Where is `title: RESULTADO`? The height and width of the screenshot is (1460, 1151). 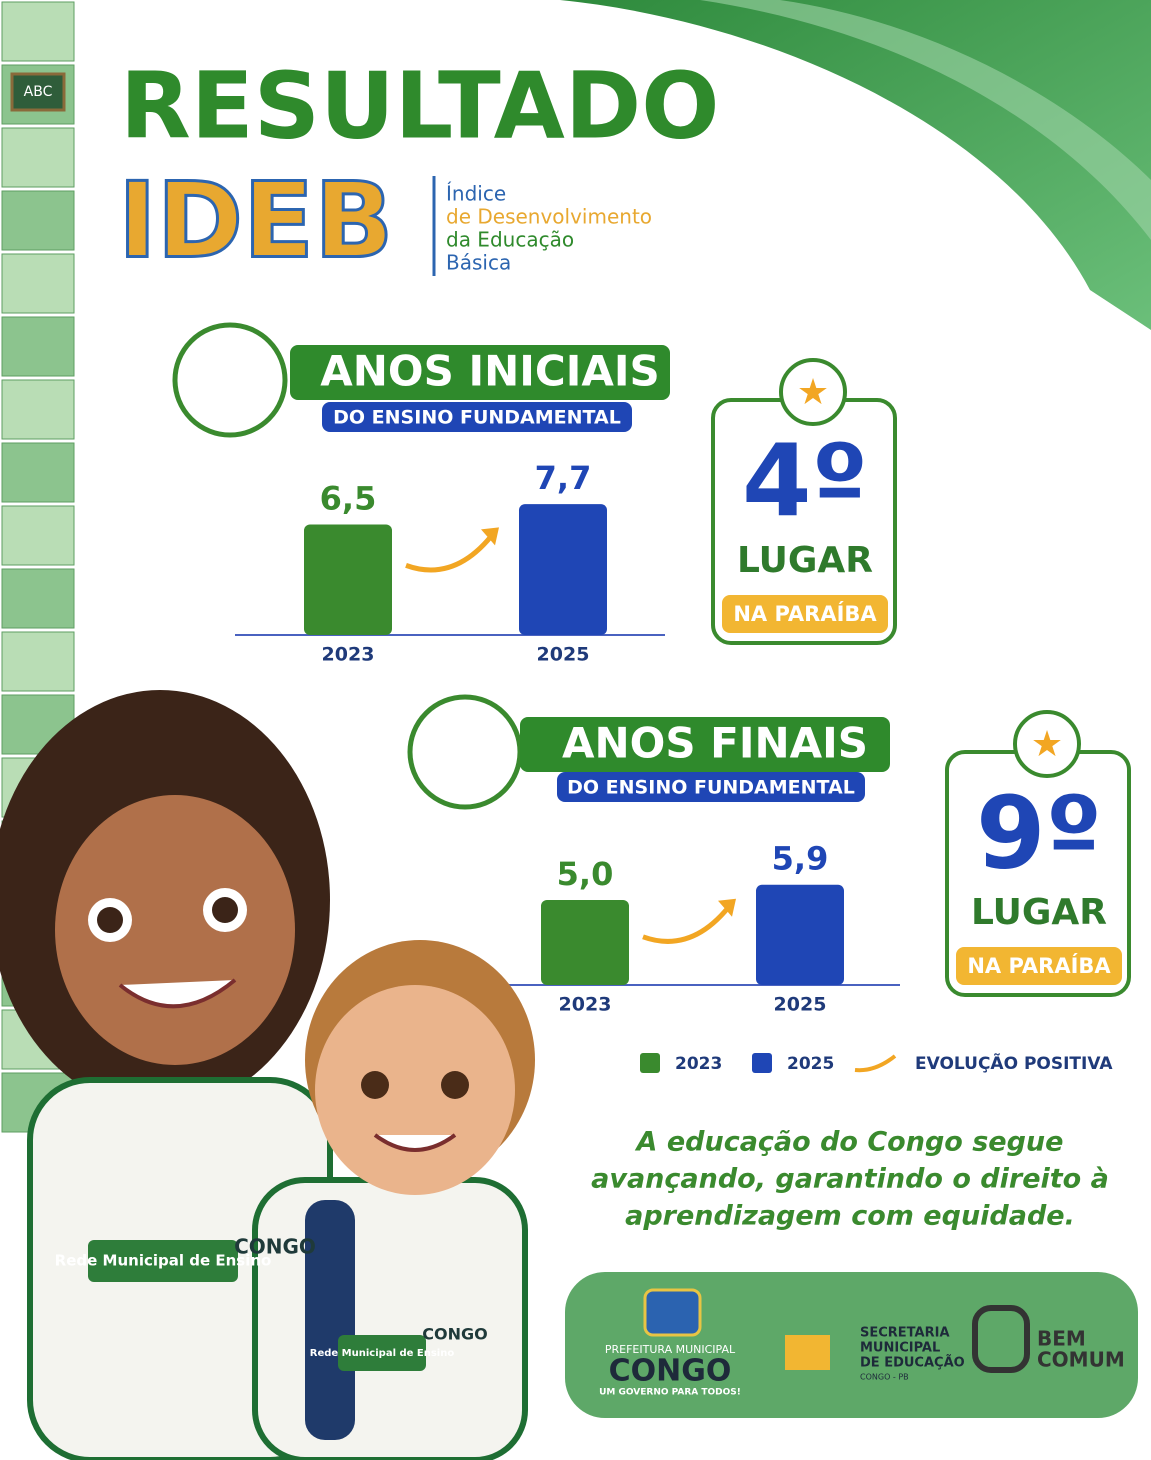 title: RESULTADO is located at coordinates (419, 105).